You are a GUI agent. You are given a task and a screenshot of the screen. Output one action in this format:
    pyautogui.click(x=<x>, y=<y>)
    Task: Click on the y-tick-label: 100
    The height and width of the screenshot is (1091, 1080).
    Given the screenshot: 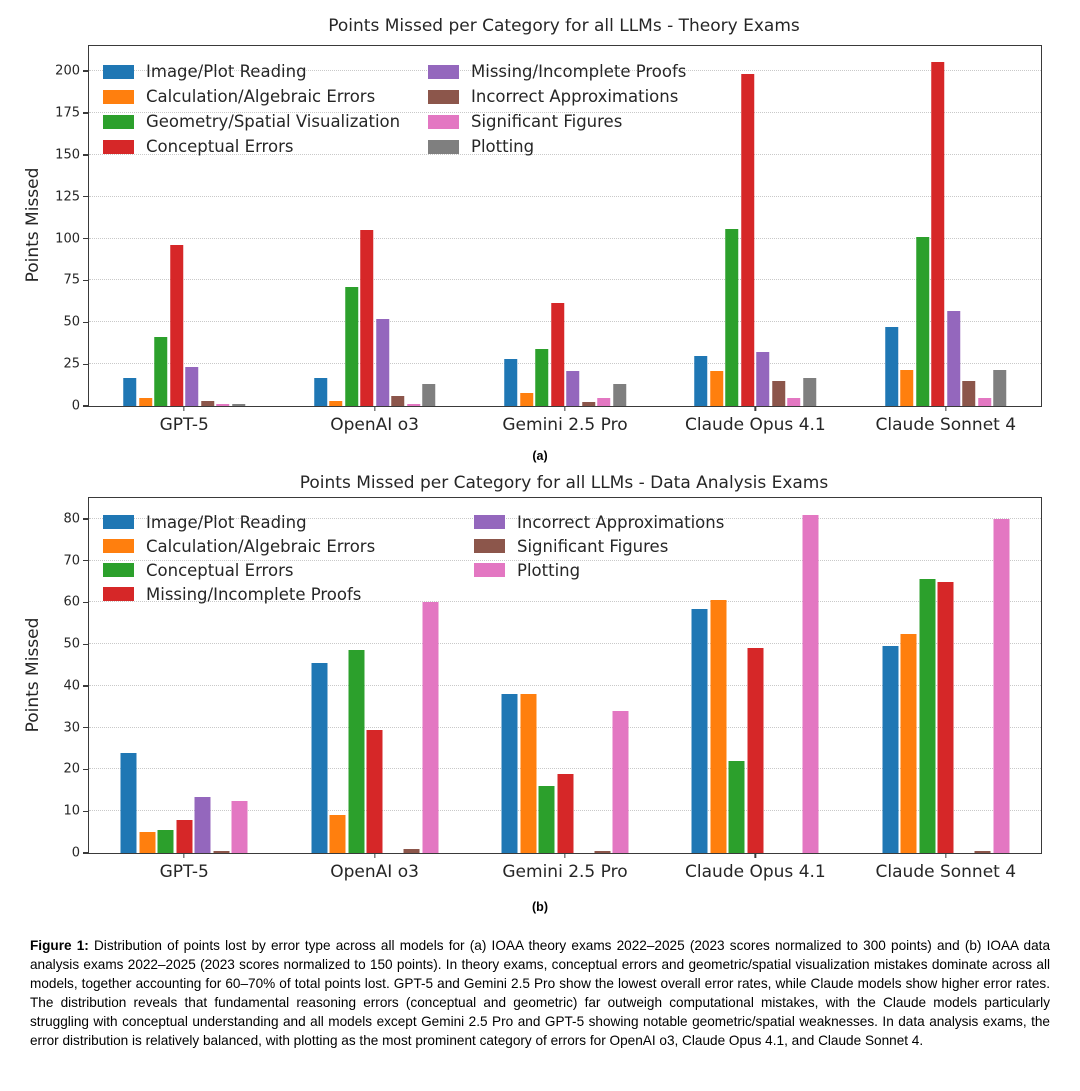 What is the action you would take?
    pyautogui.click(x=67, y=239)
    